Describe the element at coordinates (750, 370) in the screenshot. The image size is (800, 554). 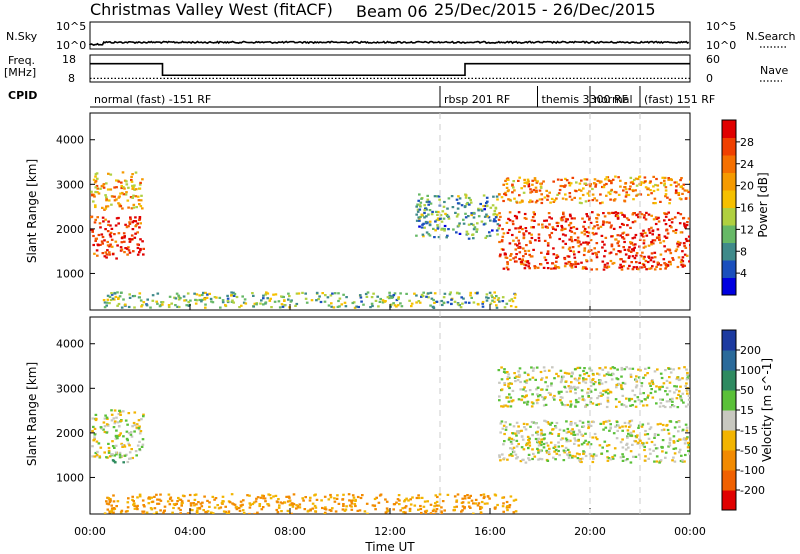
I see `colorbar-tick-label: 100` at that location.